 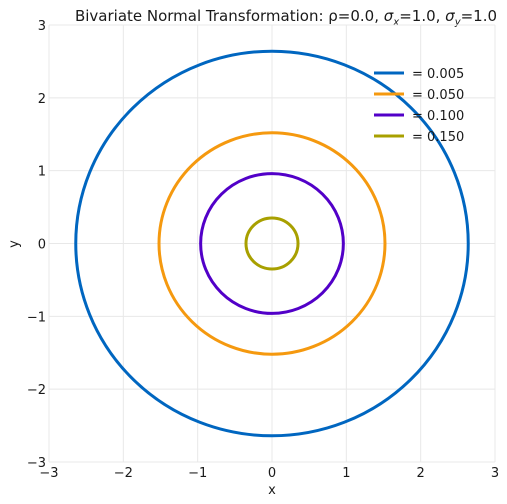 What do you see at coordinates (438, 116) in the screenshot?
I see `legend-label: = 0.100` at bounding box center [438, 116].